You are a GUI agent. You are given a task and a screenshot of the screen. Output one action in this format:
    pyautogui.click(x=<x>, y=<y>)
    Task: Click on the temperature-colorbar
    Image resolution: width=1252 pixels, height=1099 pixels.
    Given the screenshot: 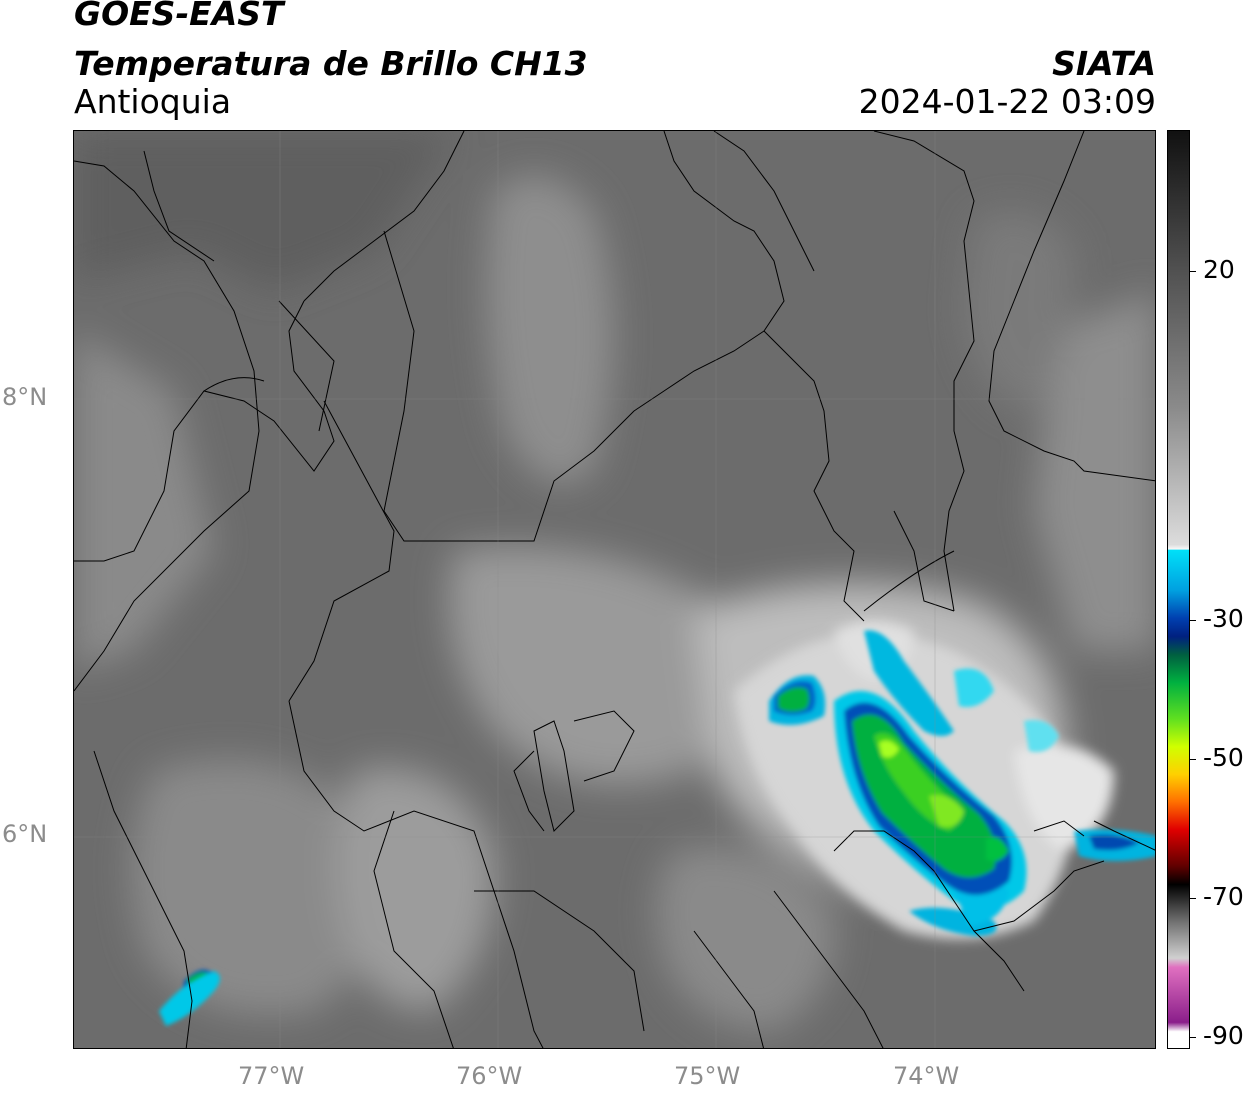 What is the action you would take?
    pyautogui.click(x=1178, y=589)
    